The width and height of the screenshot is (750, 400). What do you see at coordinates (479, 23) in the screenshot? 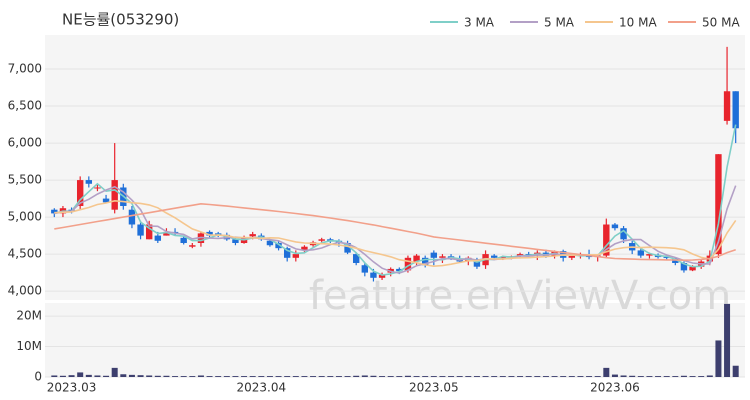
I see `legend-label: 3 MA` at bounding box center [479, 23].